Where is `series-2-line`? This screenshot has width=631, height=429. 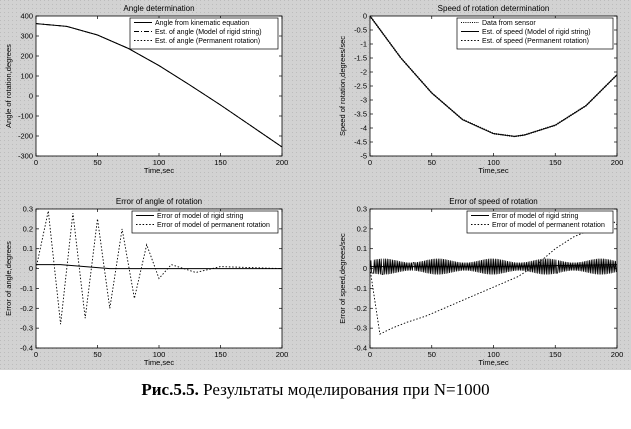 series-2-line is located at coordinates (493, 76).